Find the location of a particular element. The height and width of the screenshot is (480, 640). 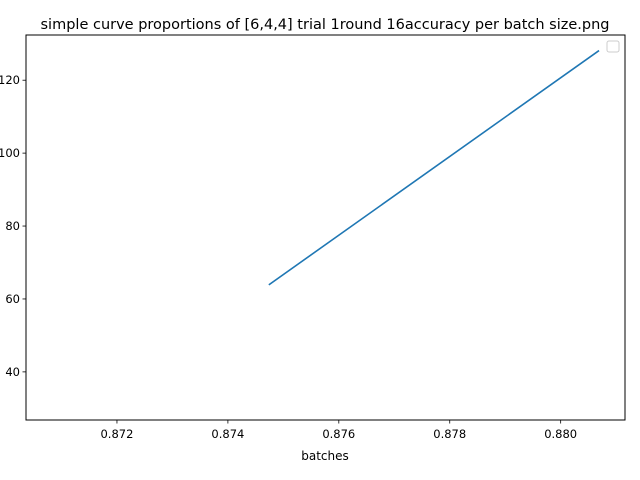

y-axis: 40 60 80 100 120 is located at coordinates (13, 226).